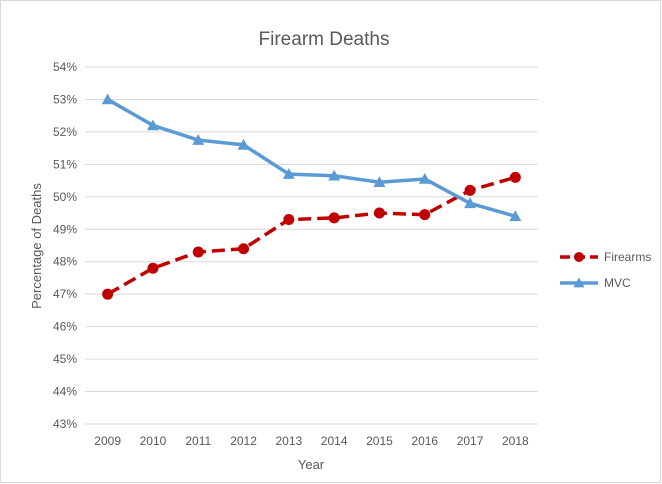 This screenshot has width=662, height=484. I want to click on legend-item-firearms: Firearms, so click(605, 257).